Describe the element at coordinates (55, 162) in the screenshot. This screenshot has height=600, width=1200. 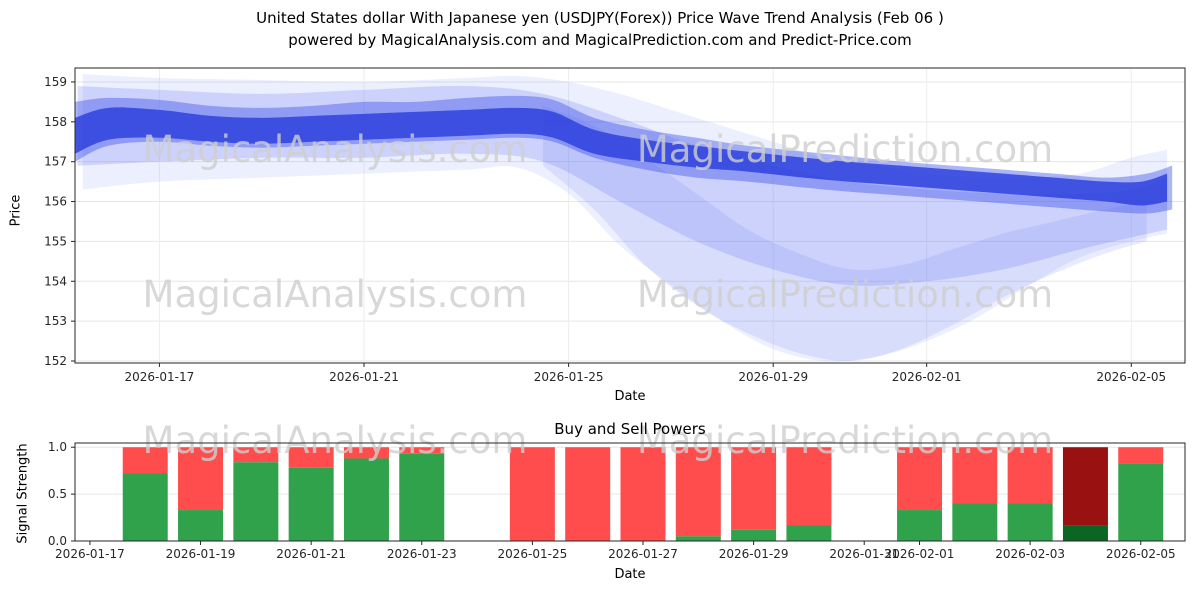
I see `y-tick-label: 157` at that location.